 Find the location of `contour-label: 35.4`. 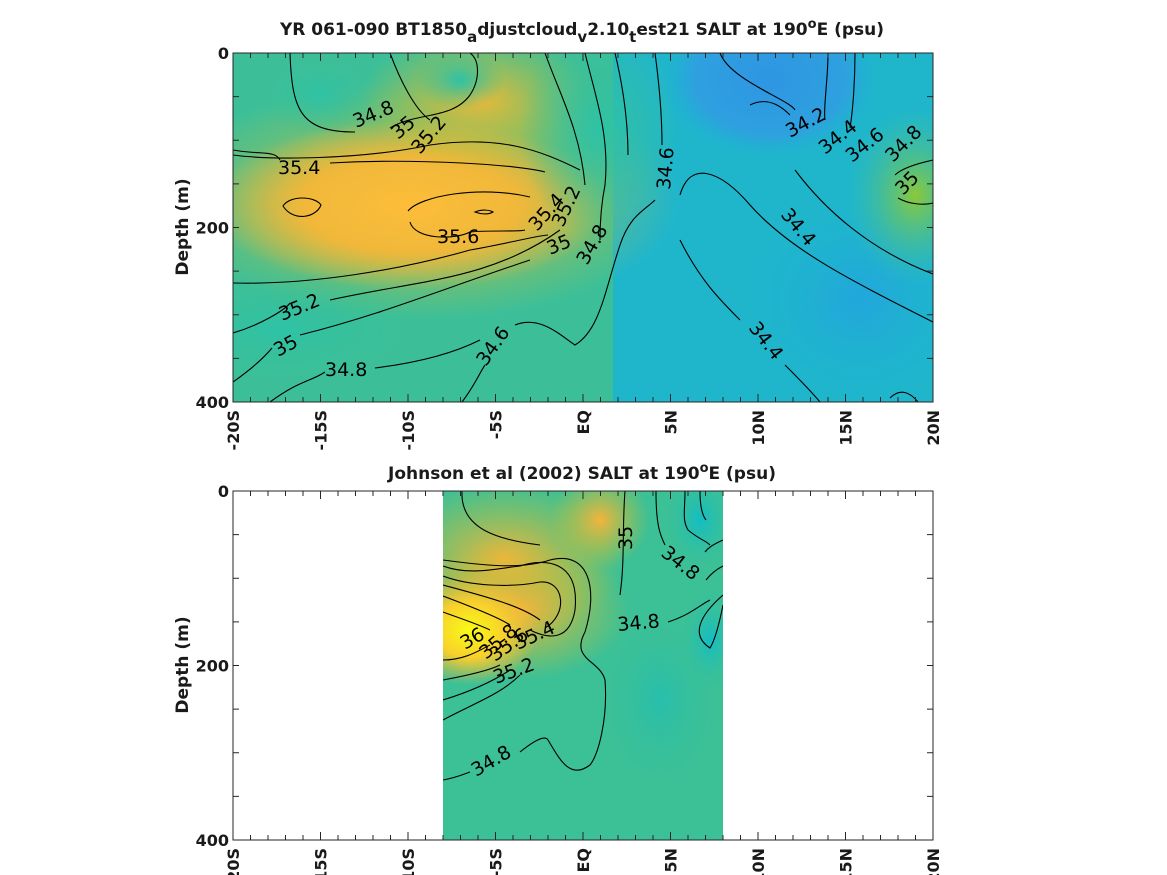

contour-label: 35.4 is located at coordinates (299, 168).